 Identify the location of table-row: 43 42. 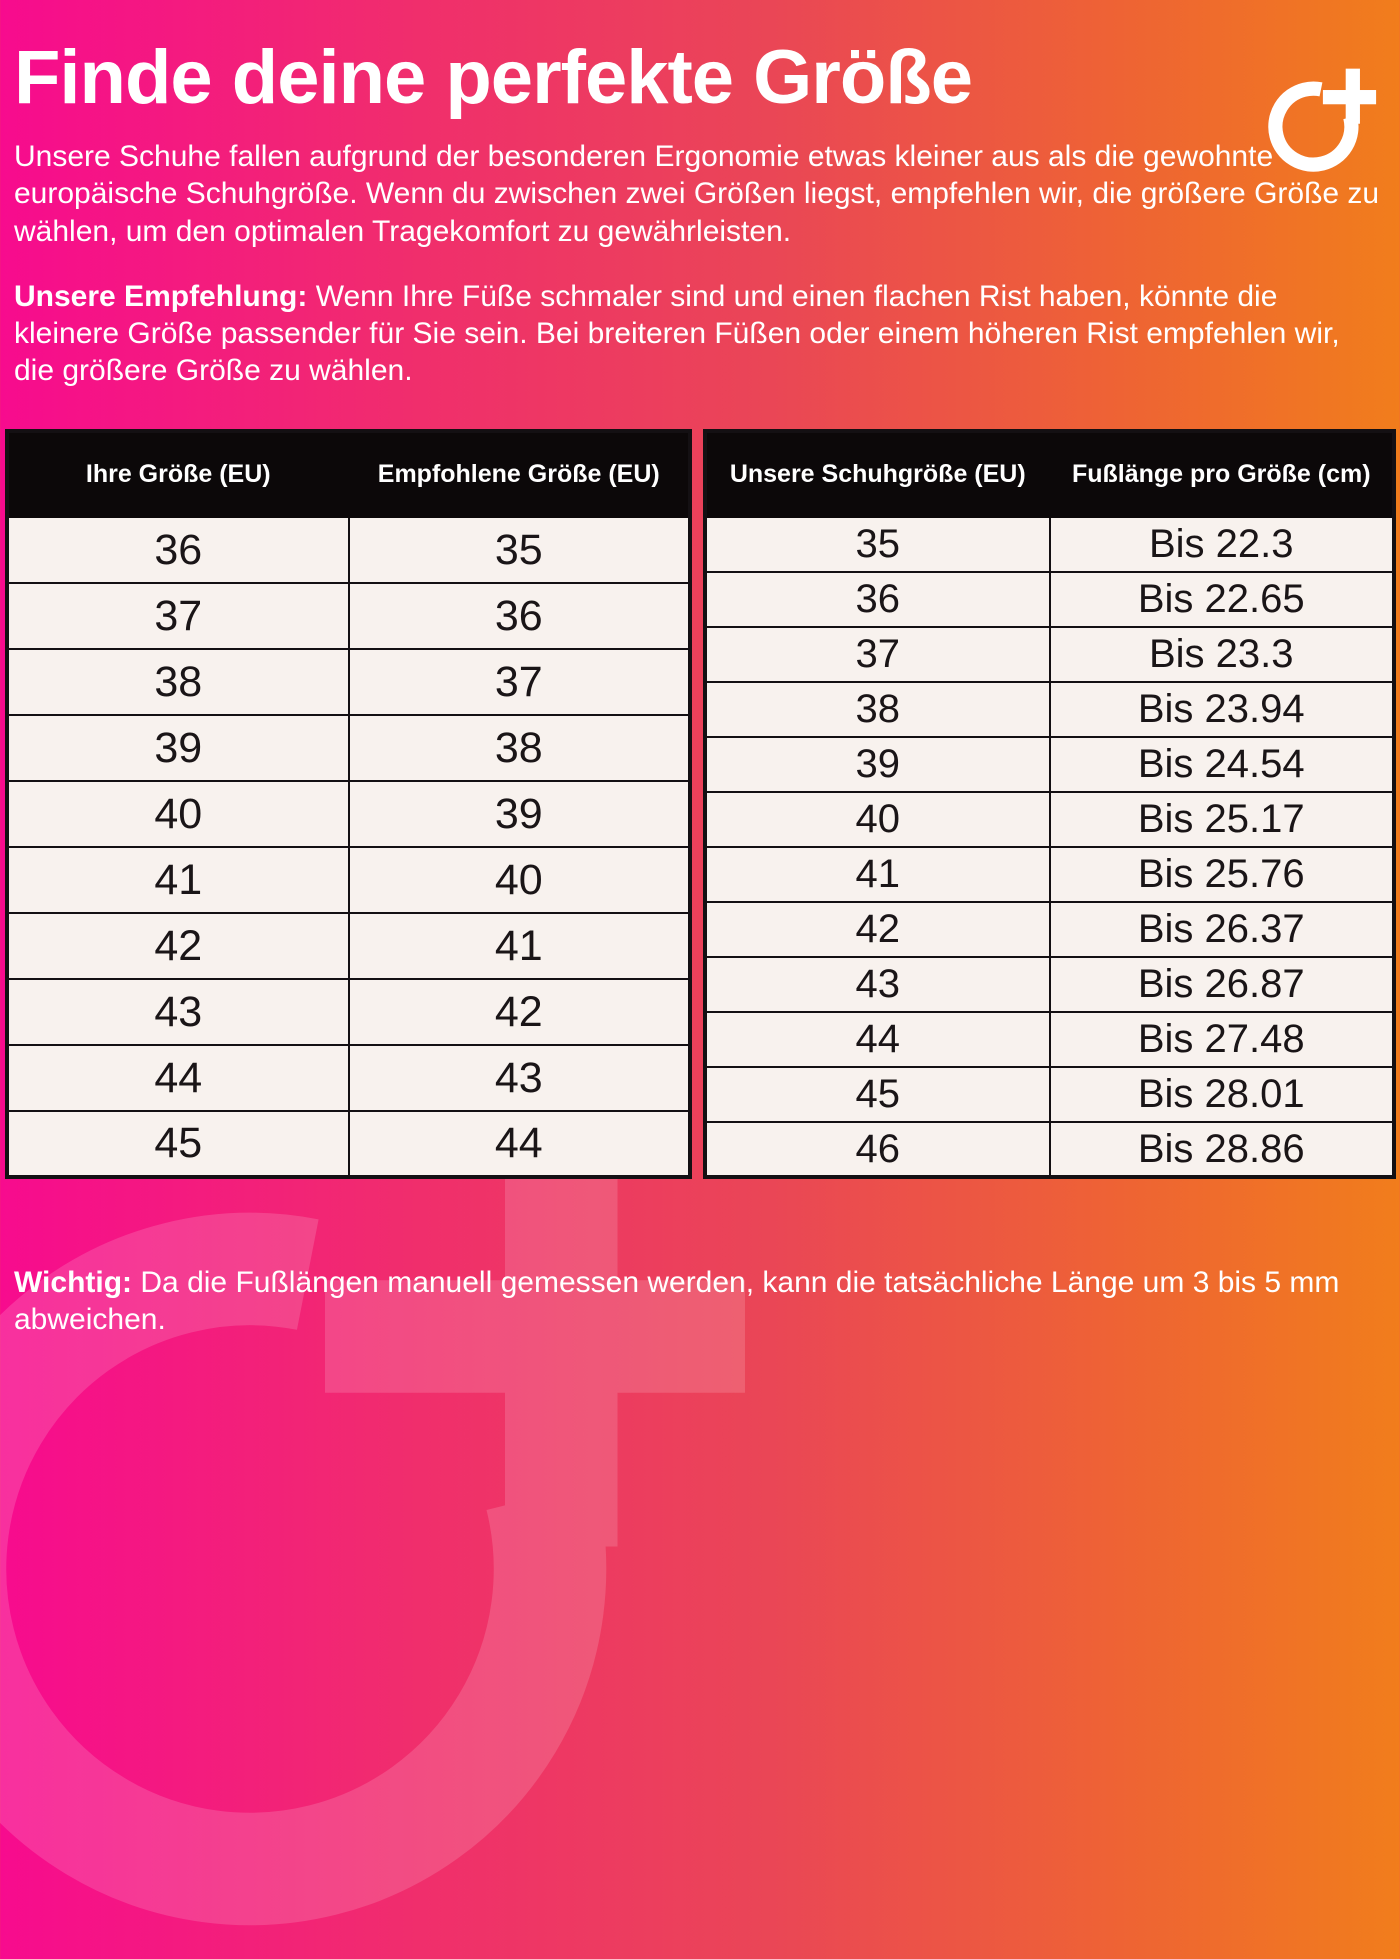
(348, 1012).